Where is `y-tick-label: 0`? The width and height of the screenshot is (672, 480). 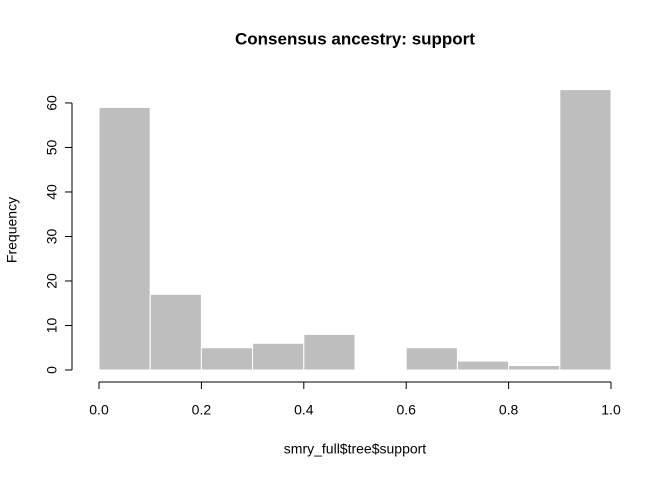 y-tick-label: 0 is located at coordinates (52, 370).